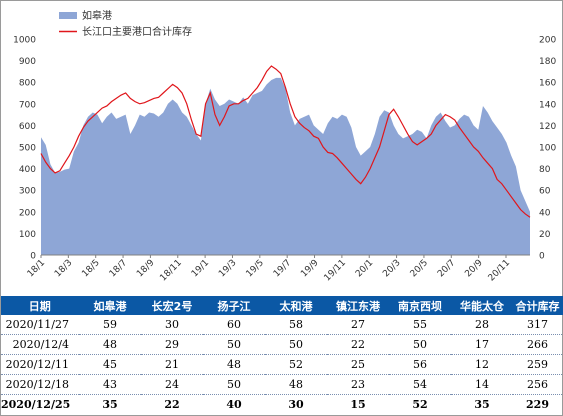 Image resolution: width=563 pixels, height=416 pixels. What do you see at coordinates (358, 404) in the screenshot?
I see `table-value-cell: 15` at bounding box center [358, 404].